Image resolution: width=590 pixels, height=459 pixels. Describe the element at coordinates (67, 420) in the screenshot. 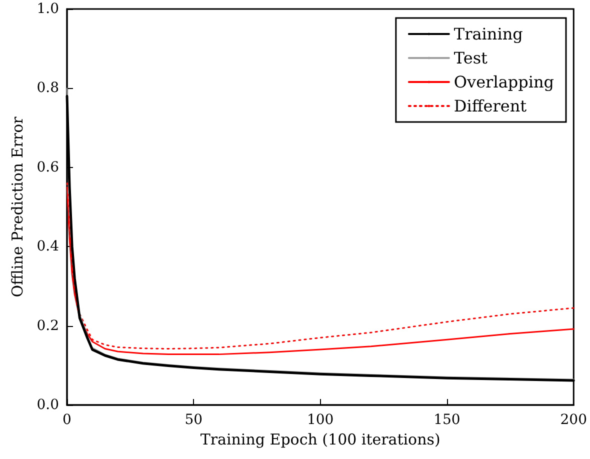

I see `x-tick-label: 0` at that location.